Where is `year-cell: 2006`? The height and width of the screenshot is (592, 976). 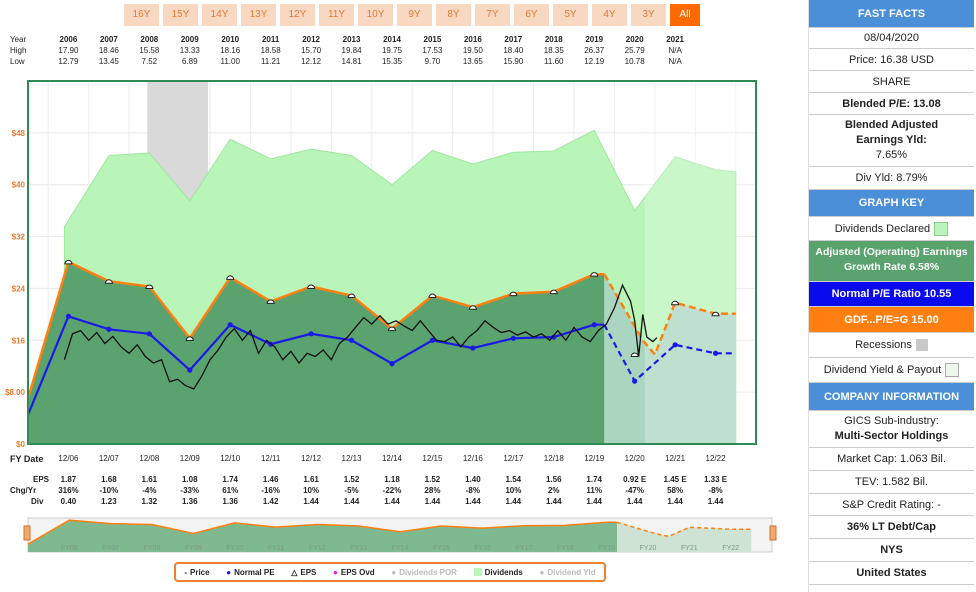 year-cell: 2006 is located at coordinates (68, 39).